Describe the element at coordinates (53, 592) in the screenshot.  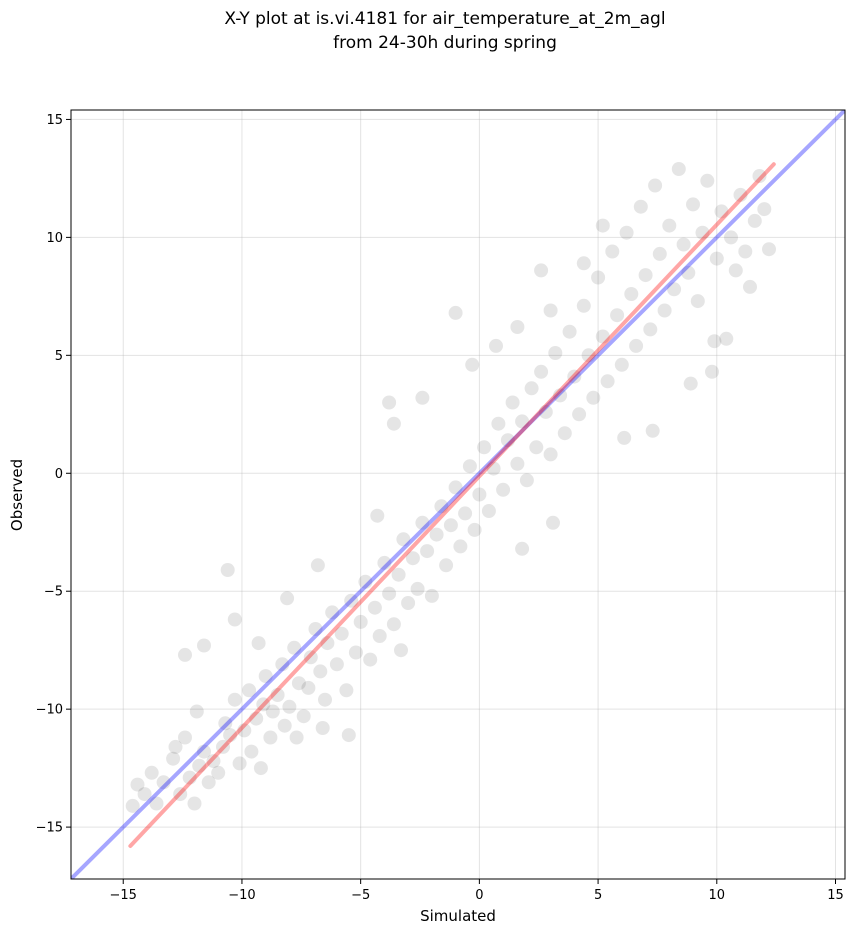
I see `y-tick-label: −5` at that location.